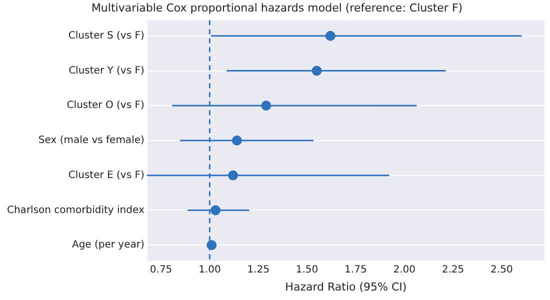 The height and width of the screenshot is (300, 550). What do you see at coordinates (105, 106) in the screenshot?
I see `y-tick-label: Cluster O (vs F)` at bounding box center [105, 106].